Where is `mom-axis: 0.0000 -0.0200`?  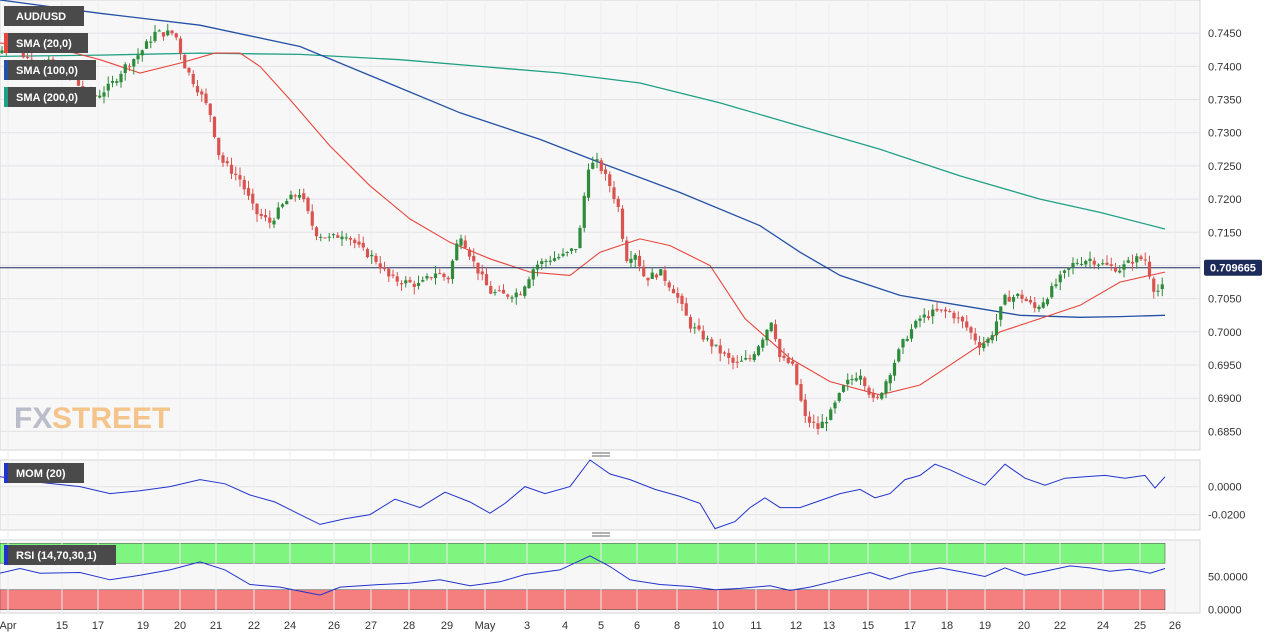 mom-axis: 0.0000 -0.0200 is located at coordinates (1226, 502).